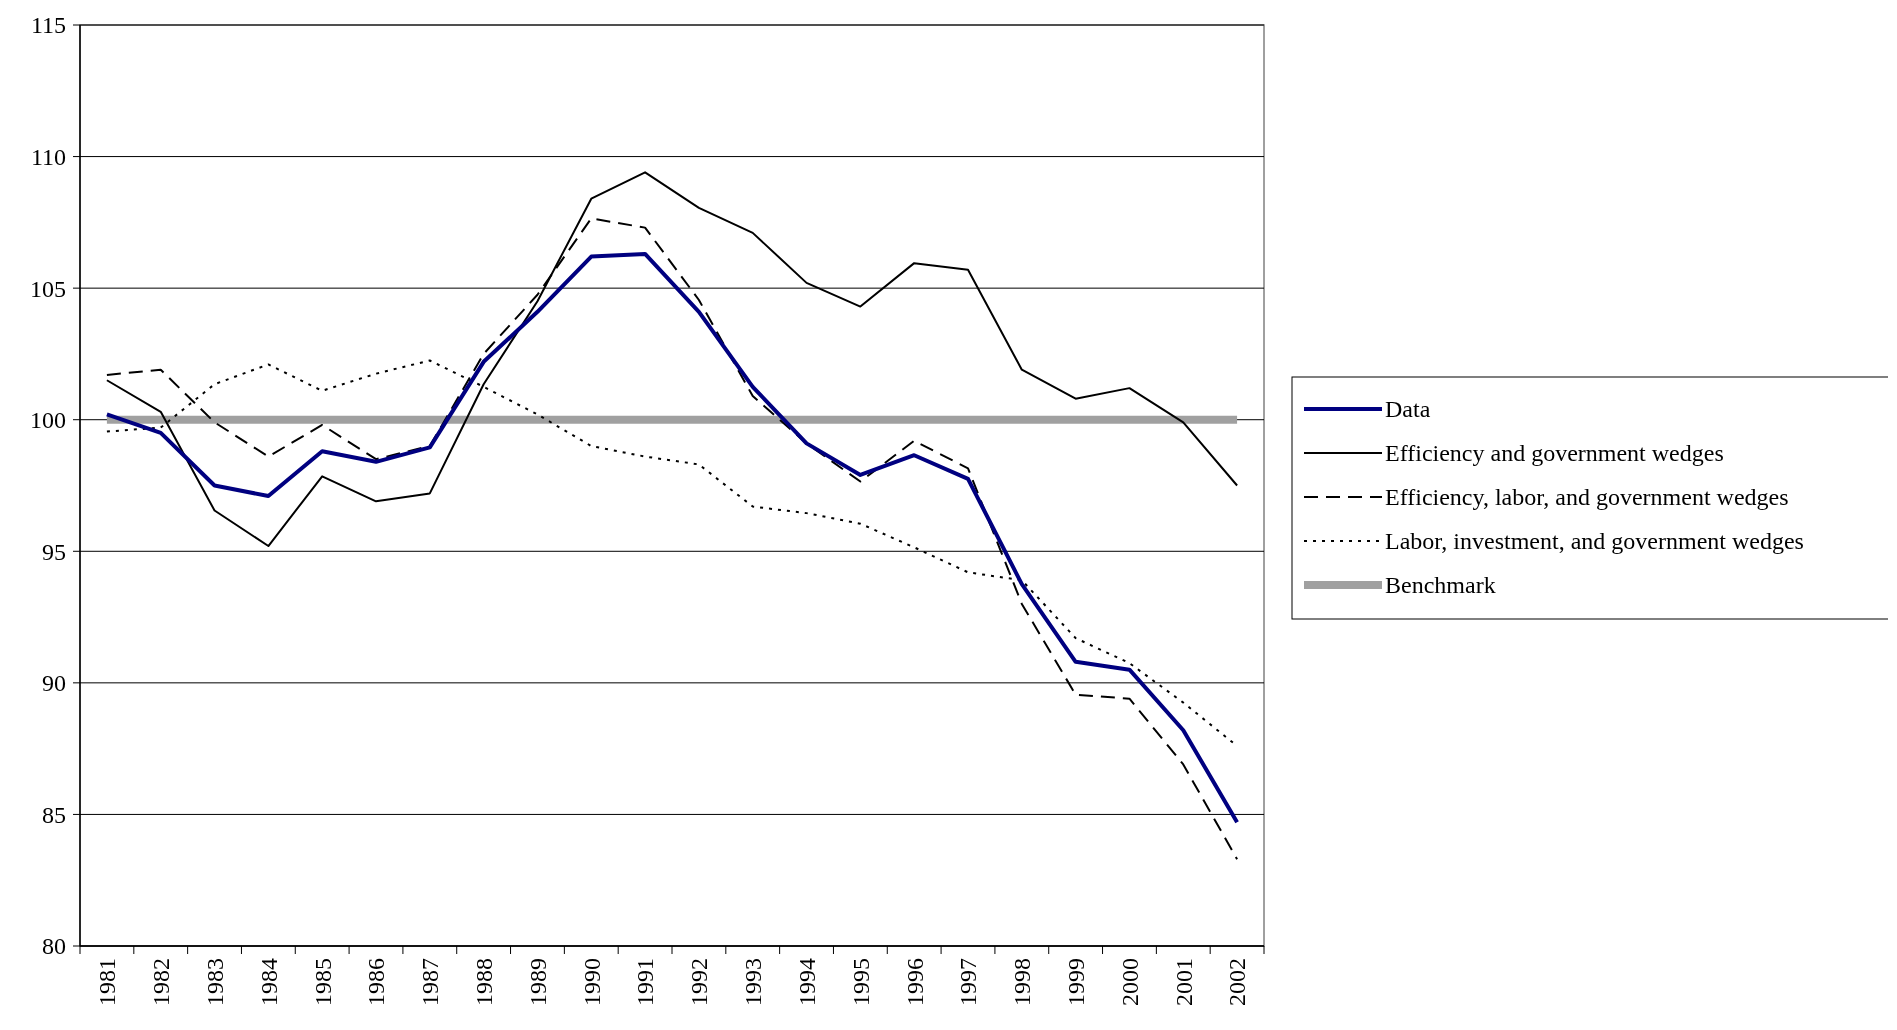 The width and height of the screenshot is (1897, 1030). What do you see at coordinates (1183, 982) in the screenshot?
I see `x-tick-label: 2001` at bounding box center [1183, 982].